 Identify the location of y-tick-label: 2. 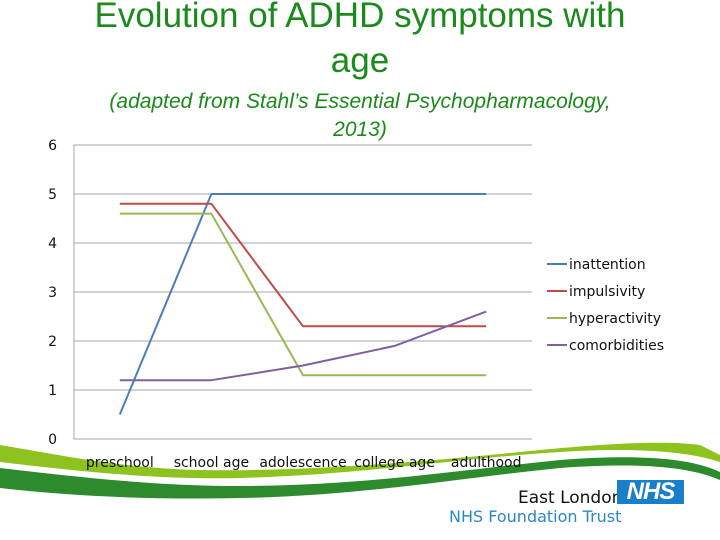
(52, 342).